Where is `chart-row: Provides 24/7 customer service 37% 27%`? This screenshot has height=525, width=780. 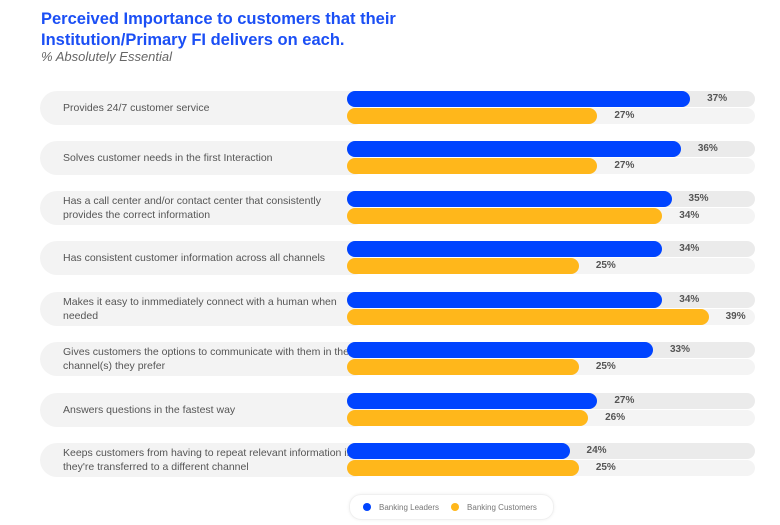
chart-row: Provides 24/7 customer service 37% 27% is located at coordinates (398, 108).